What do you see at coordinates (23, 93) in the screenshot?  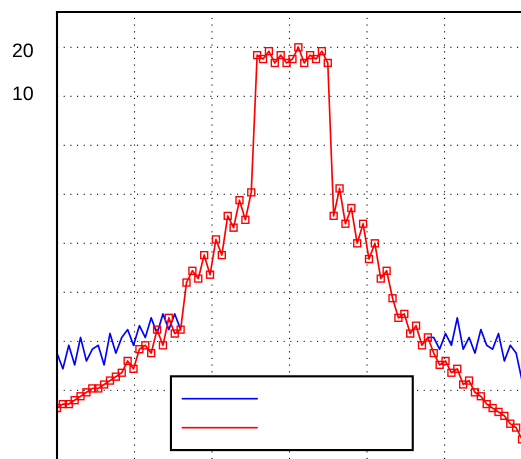 I see `text: 10` at bounding box center [23, 93].